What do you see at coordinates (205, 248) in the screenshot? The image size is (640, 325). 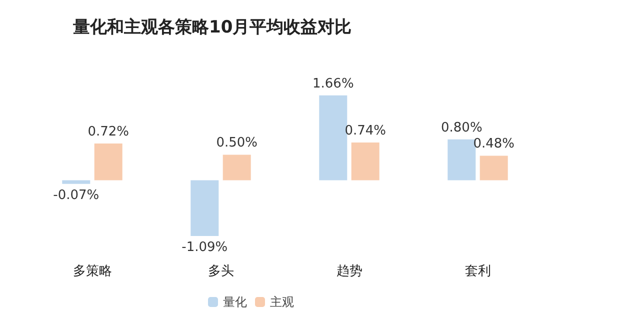 I see `data-label: -1.09%` at bounding box center [205, 248].